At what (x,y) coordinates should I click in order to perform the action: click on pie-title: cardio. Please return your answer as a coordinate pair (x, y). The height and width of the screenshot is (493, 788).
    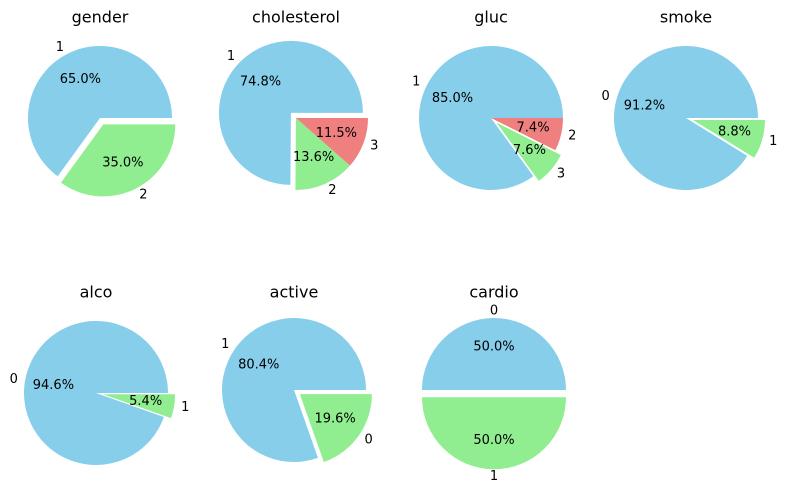
    Looking at the image, I should click on (493, 292).